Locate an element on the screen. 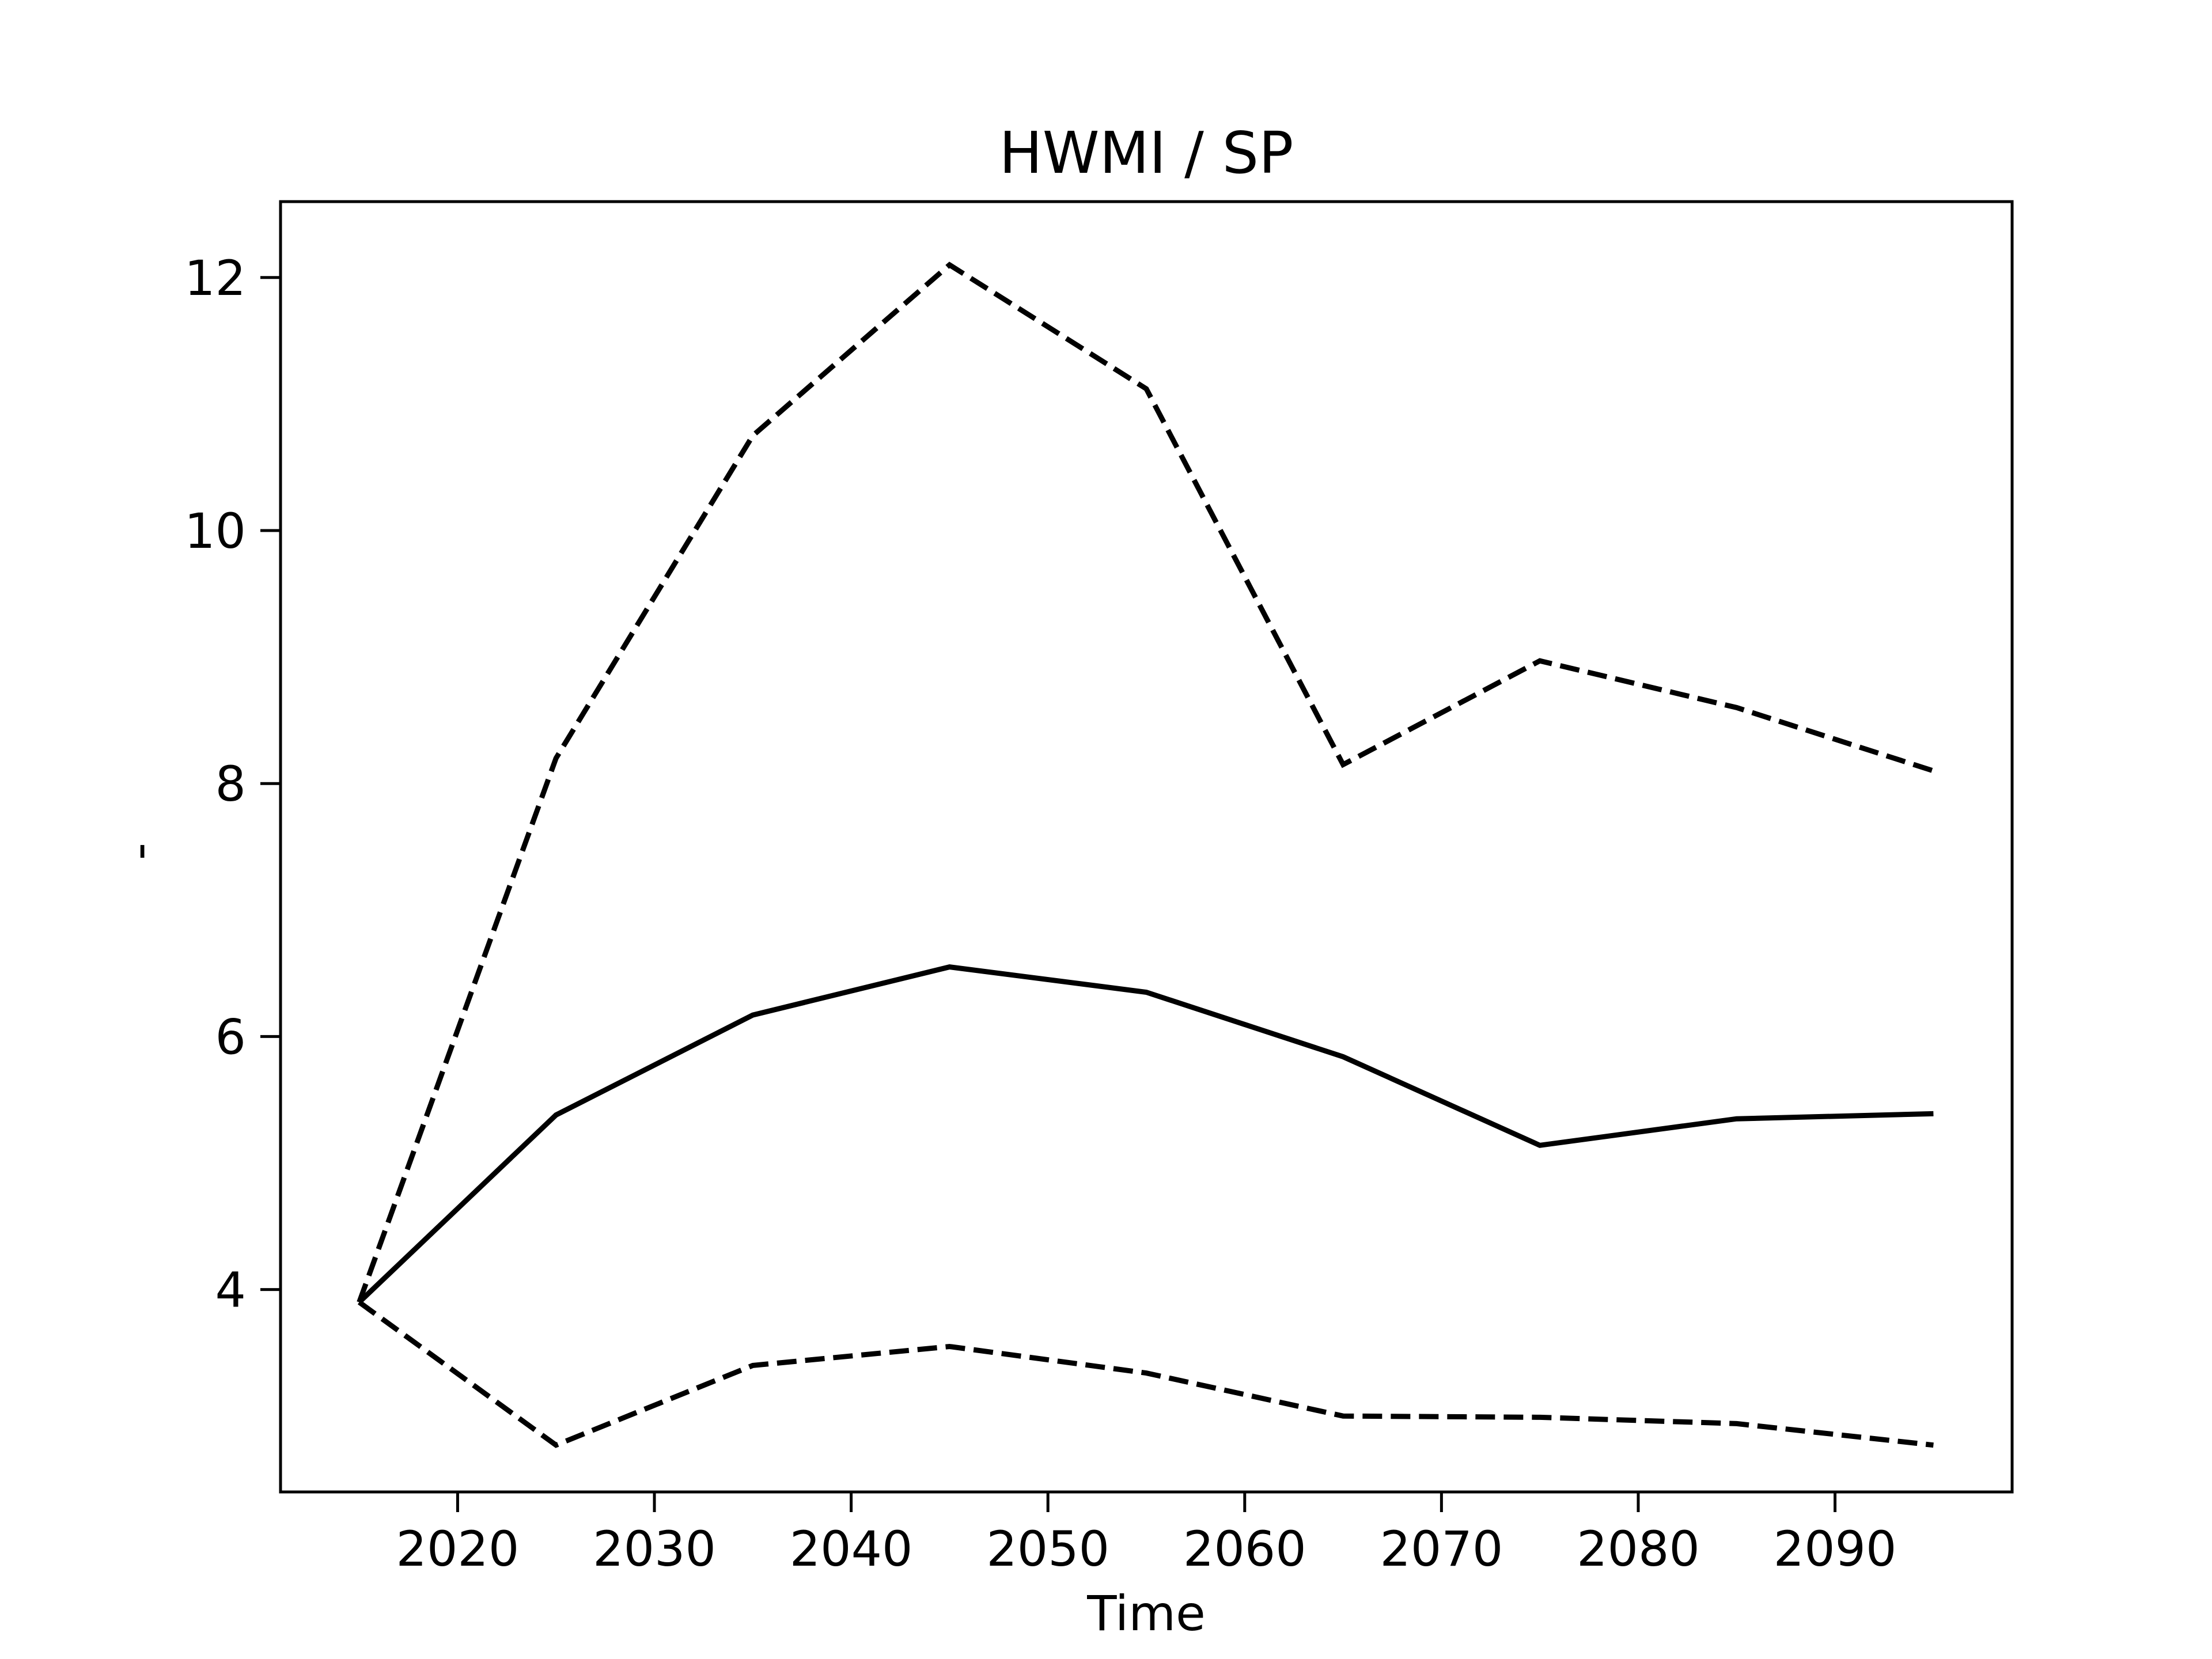  y-axis: 4 6 8 10 12 is located at coordinates (232, 784).